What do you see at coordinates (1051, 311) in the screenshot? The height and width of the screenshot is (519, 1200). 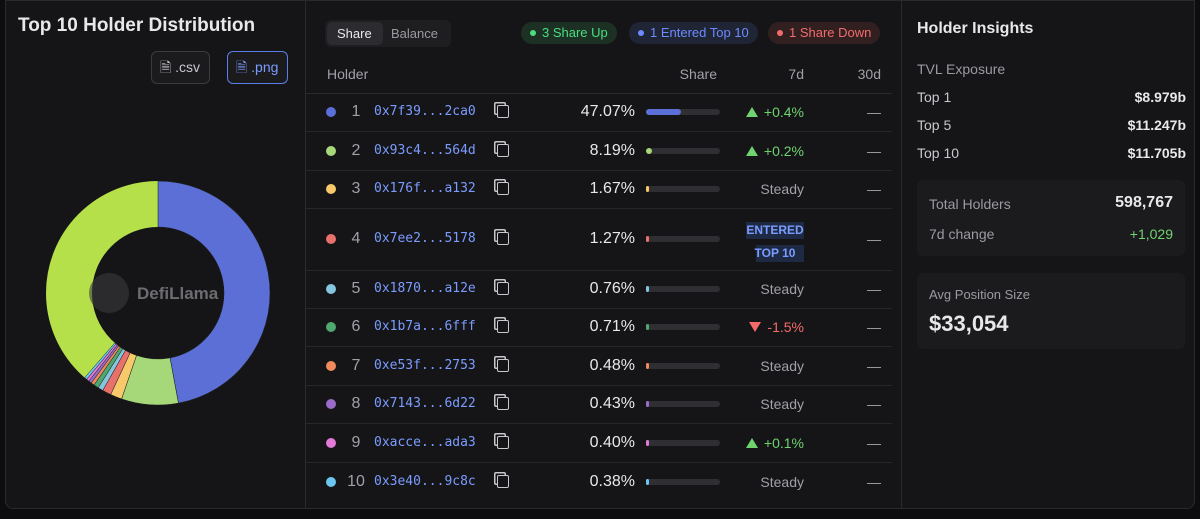 I see `avg-card: Avg Position Size $33,054` at bounding box center [1051, 311].